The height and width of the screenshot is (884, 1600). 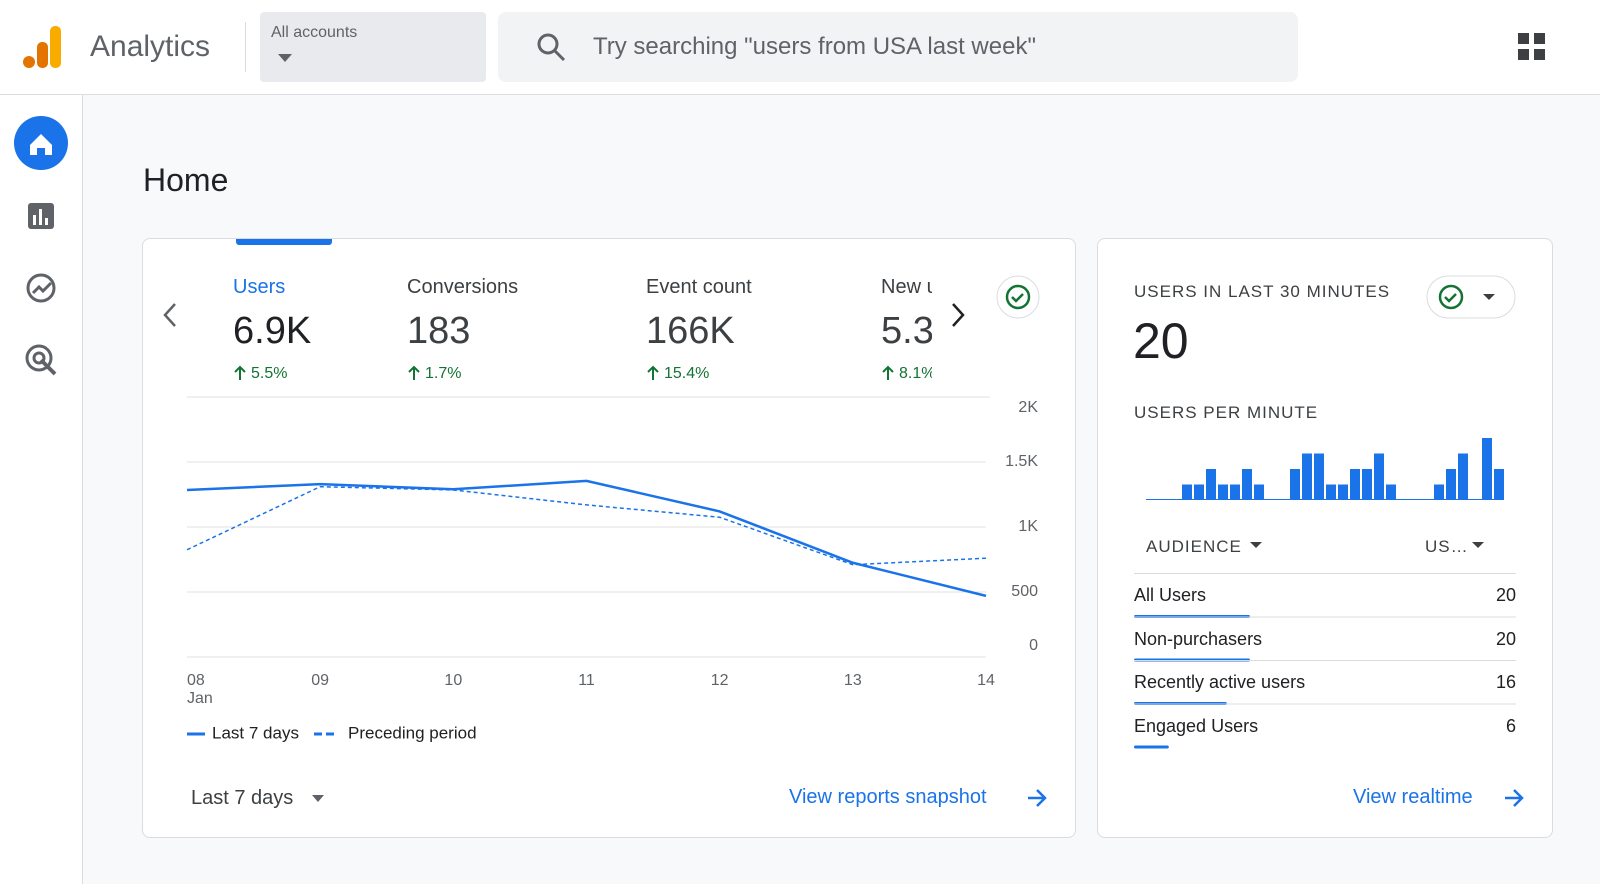 I want to click on account-label: All accounts, so click(x=314, y=33).